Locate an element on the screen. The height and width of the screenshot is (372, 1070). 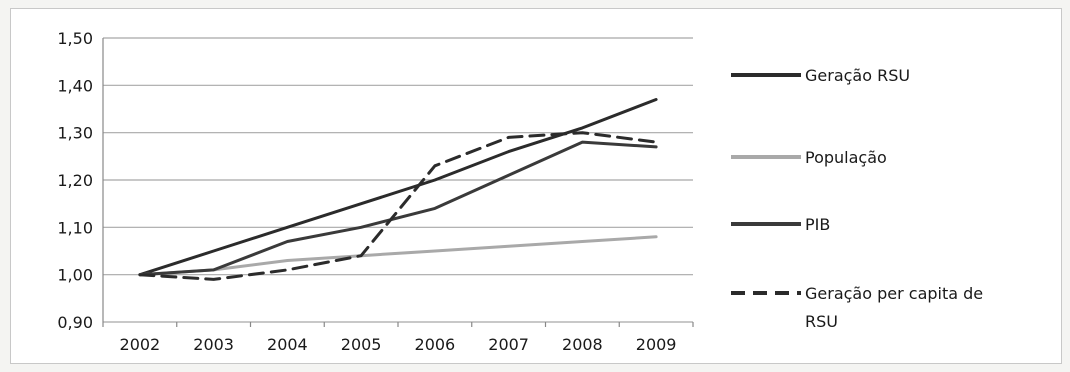
x-tick-label: 2009 is located at coordinates (656, 344).